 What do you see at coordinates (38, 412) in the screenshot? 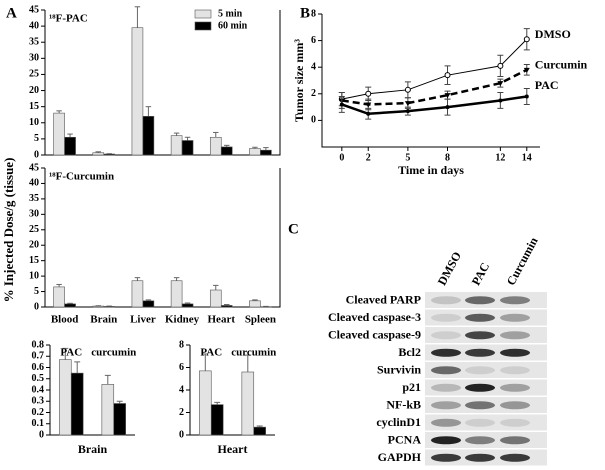
I see `y-tick-label: 0.2` at bounding box center [38, 412].